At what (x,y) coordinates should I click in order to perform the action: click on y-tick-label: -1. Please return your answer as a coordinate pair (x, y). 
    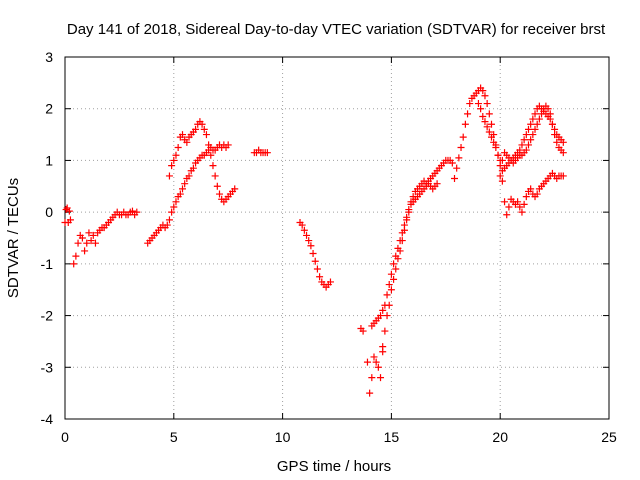
    Looking at the image, I should click on (47, 264).